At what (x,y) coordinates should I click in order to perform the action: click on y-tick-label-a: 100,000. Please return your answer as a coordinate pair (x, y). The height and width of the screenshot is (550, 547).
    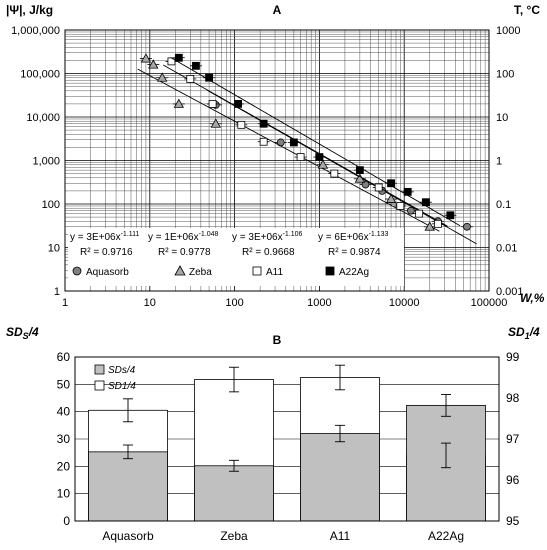
    Looking at the image, I should click on (40, 75).